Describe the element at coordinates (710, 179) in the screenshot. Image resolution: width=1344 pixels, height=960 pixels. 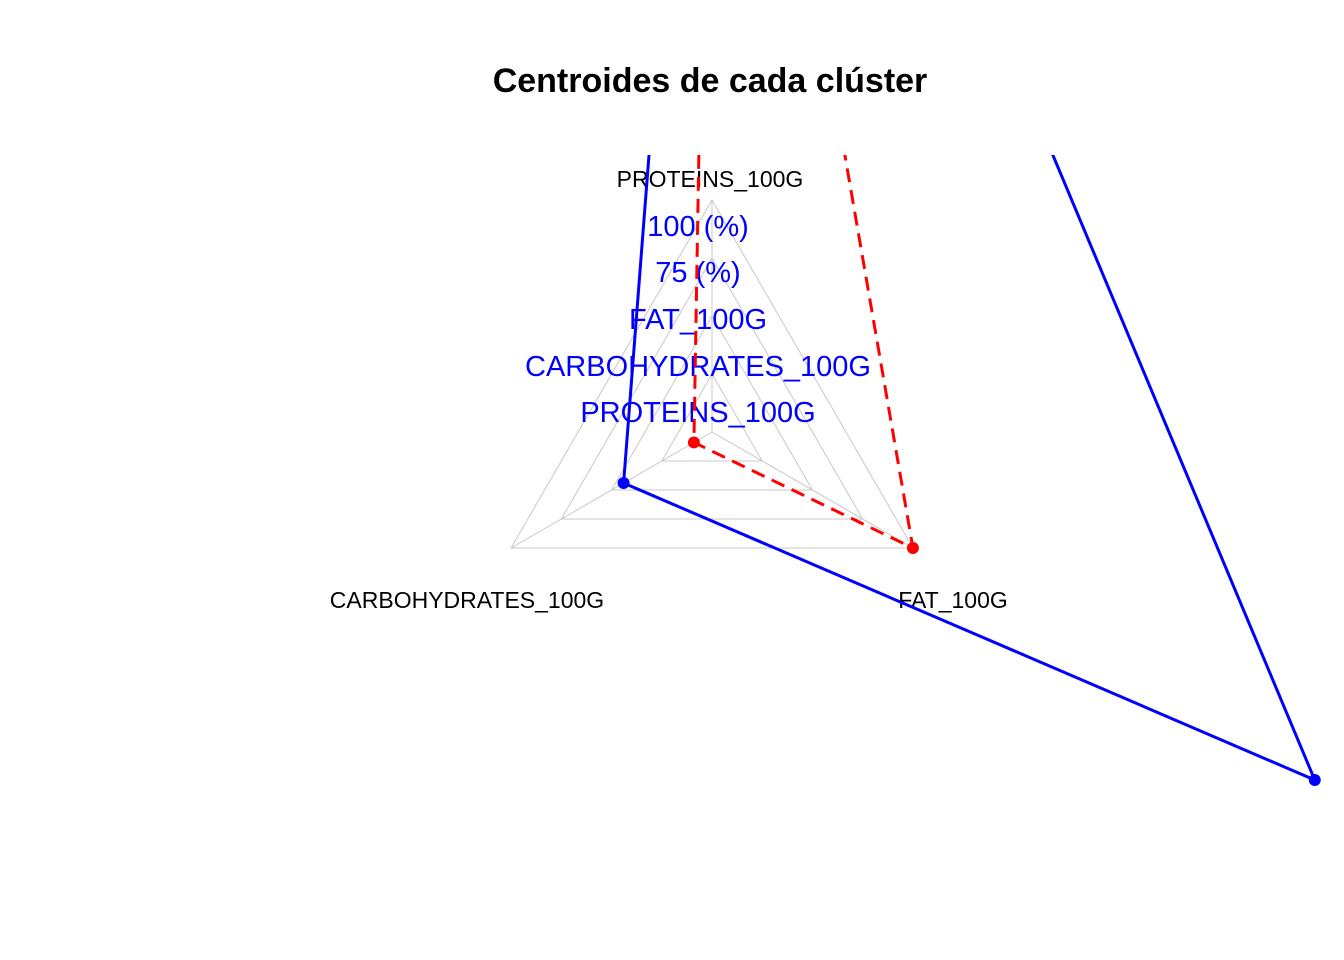
I see `axis-label-proteins: PROTEINS_100G` at that location.